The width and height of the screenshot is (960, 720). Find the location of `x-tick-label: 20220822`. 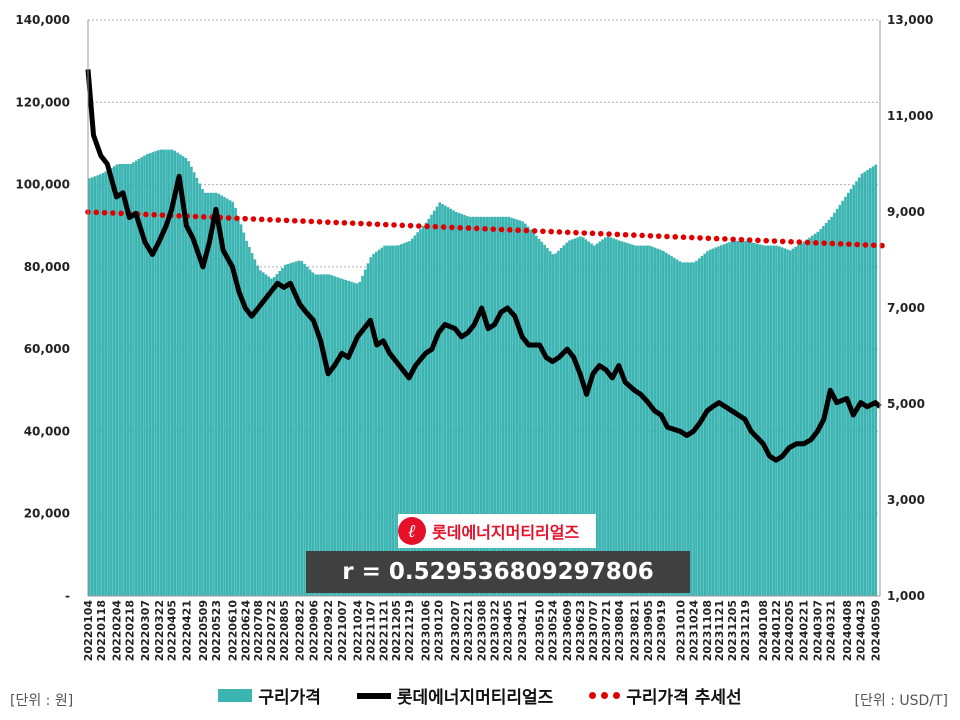

x-tick-label: 20220822 is located at coordinates (300, 630).